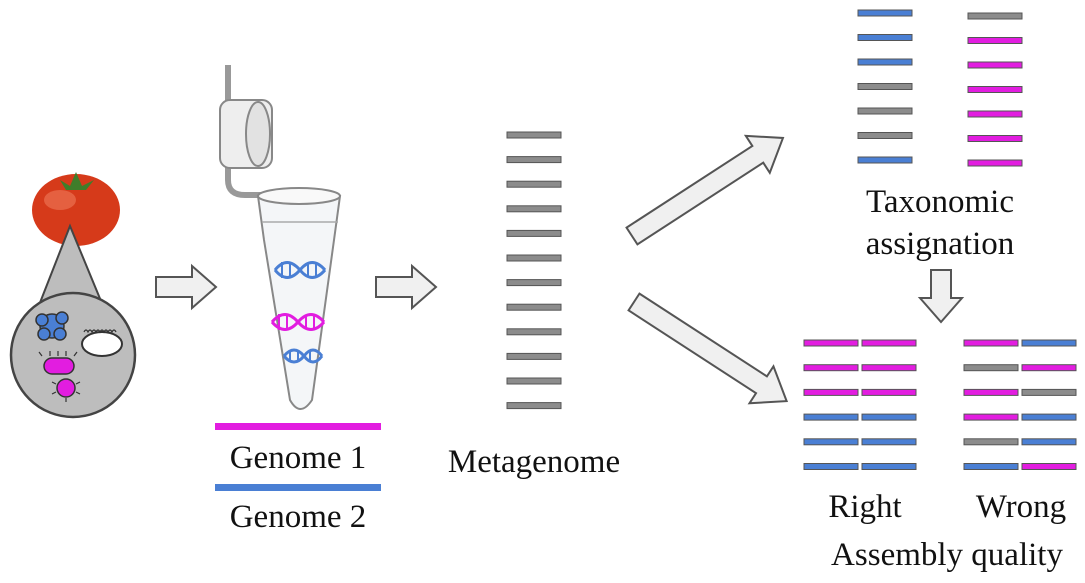  What do you see at coordinates (710, 352) in the screenshot?
I see `arrow-to-assembly` at bounding box center [710, 352].